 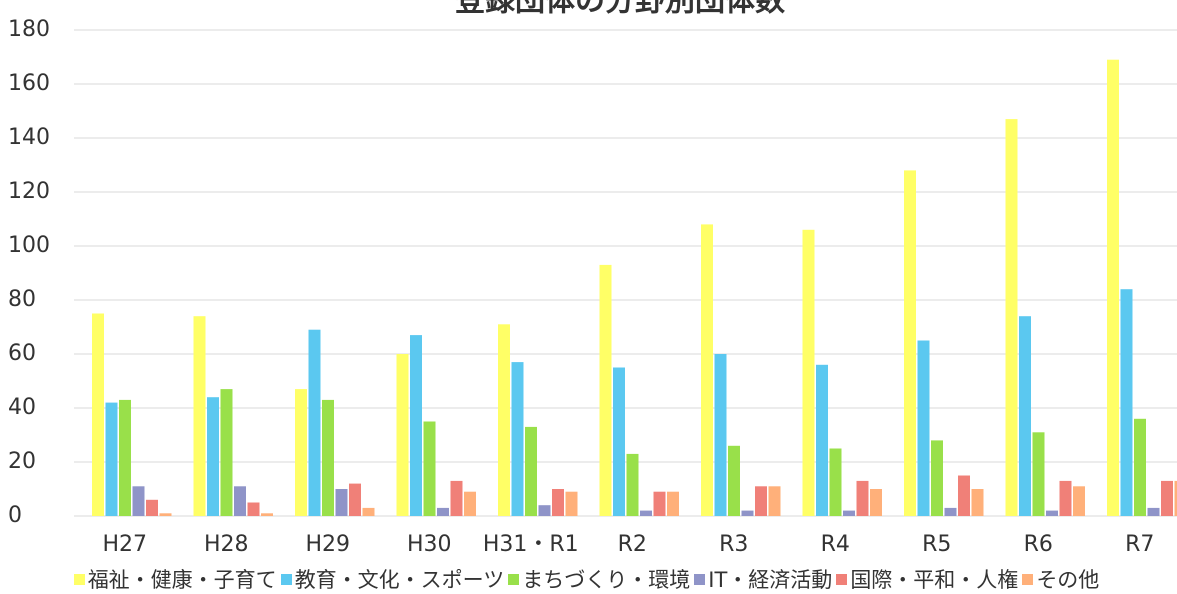 I want to click on y-tick-label: 100, so click(x=29, y=245).